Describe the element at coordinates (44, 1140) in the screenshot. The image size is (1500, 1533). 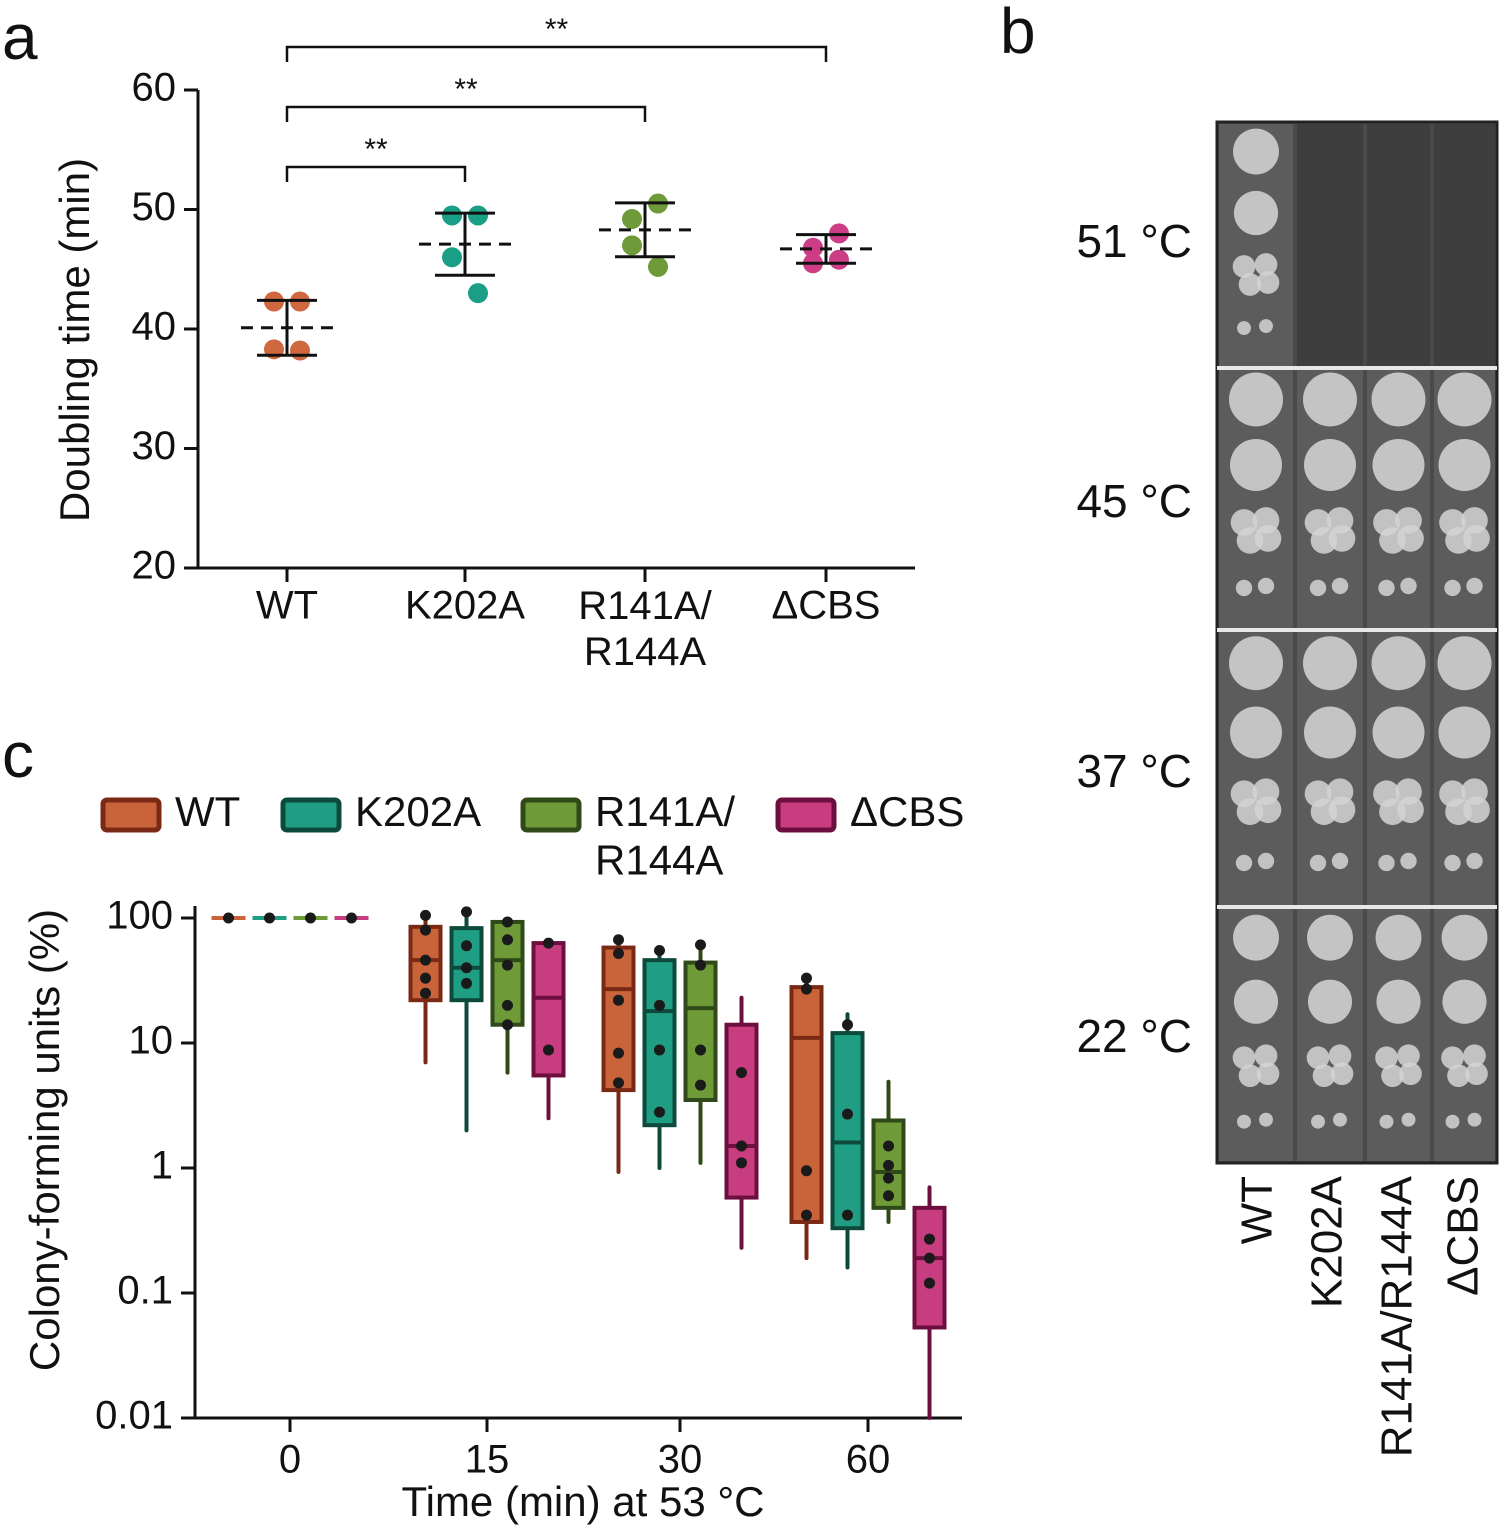
I see `y-axis-label: Colony-forming units (%)` at that location.